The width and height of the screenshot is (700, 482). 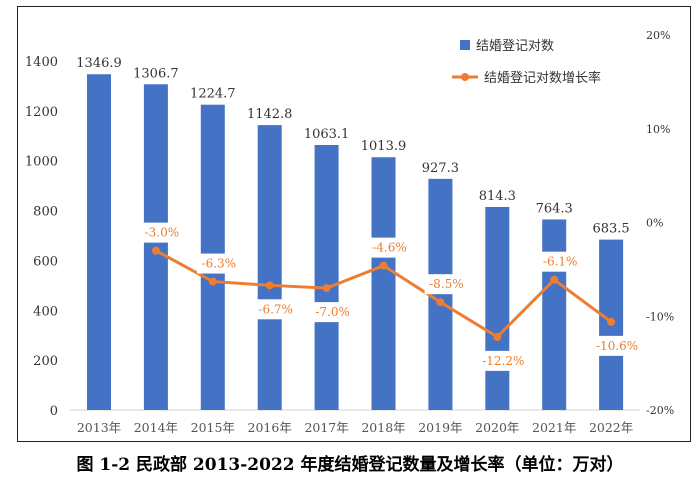 I want to click on x-tick-label: 2018年, so click(x=383, y=427).